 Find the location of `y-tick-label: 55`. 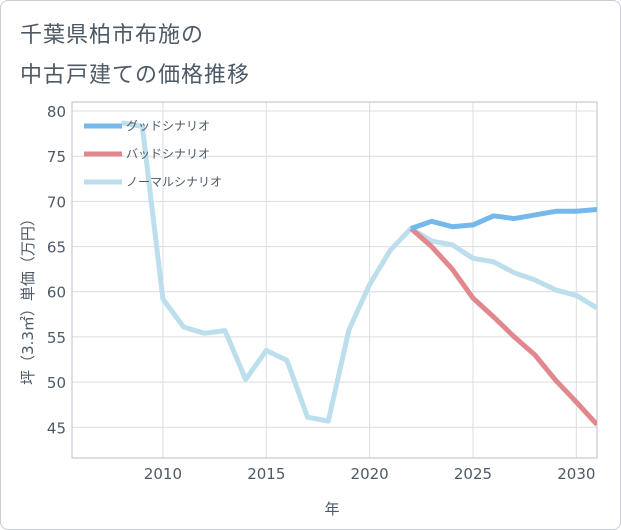

y-tick-label: 55 is located at coordinates (56, 338).